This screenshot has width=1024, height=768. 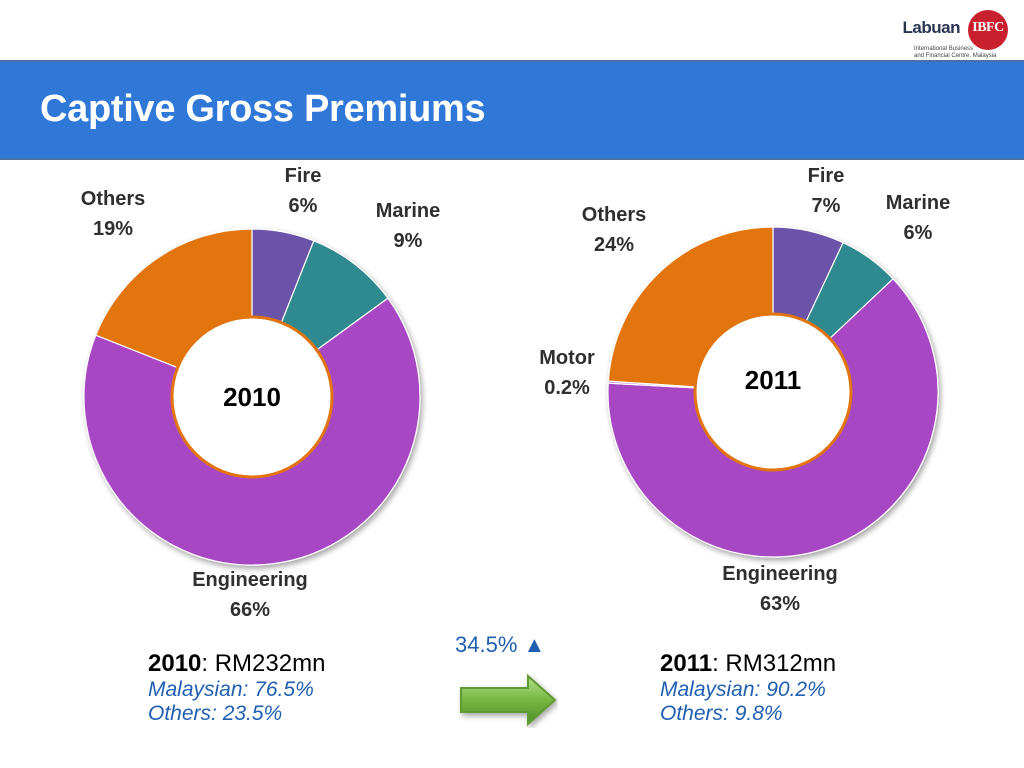 I want to click on logo-mark-text: IBFC, so click(x=988, y=27).